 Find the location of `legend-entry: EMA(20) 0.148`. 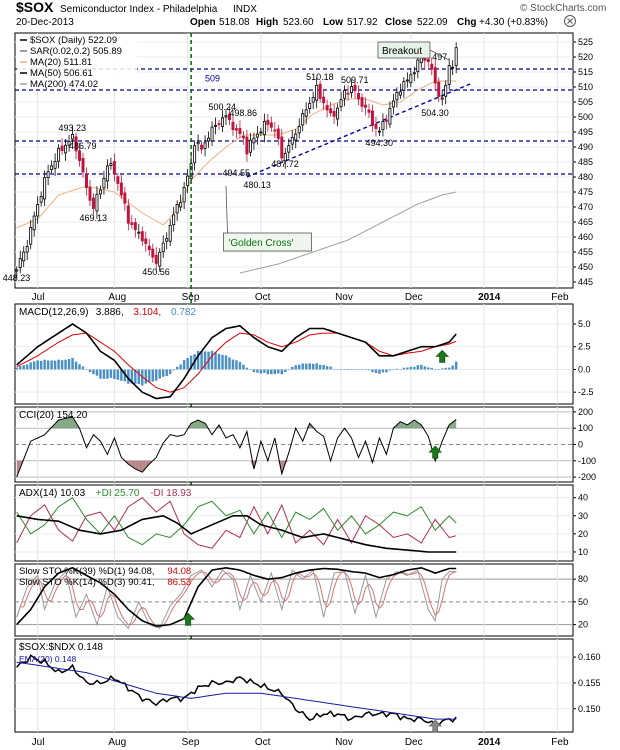

legend-entry: EMA(20) 0.148 is located at coordinates (47, 659).